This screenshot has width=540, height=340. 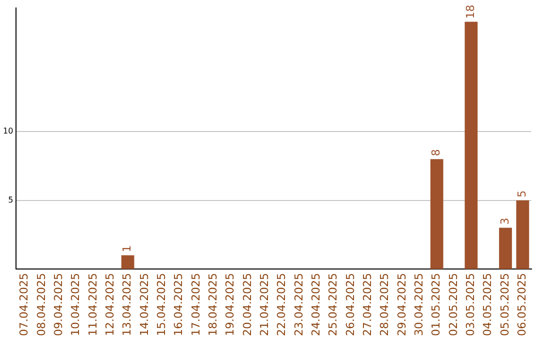 I want to click on x-tick-label: 22.04.2025, so click(x=281, y=304).